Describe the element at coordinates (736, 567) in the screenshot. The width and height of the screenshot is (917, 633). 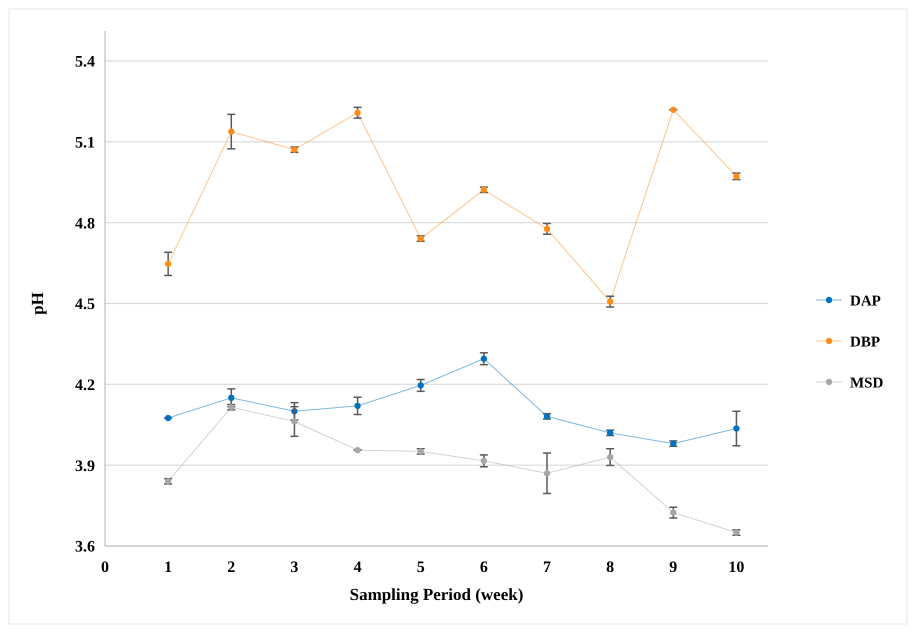
I see `x-tick-label: 10` at that location.